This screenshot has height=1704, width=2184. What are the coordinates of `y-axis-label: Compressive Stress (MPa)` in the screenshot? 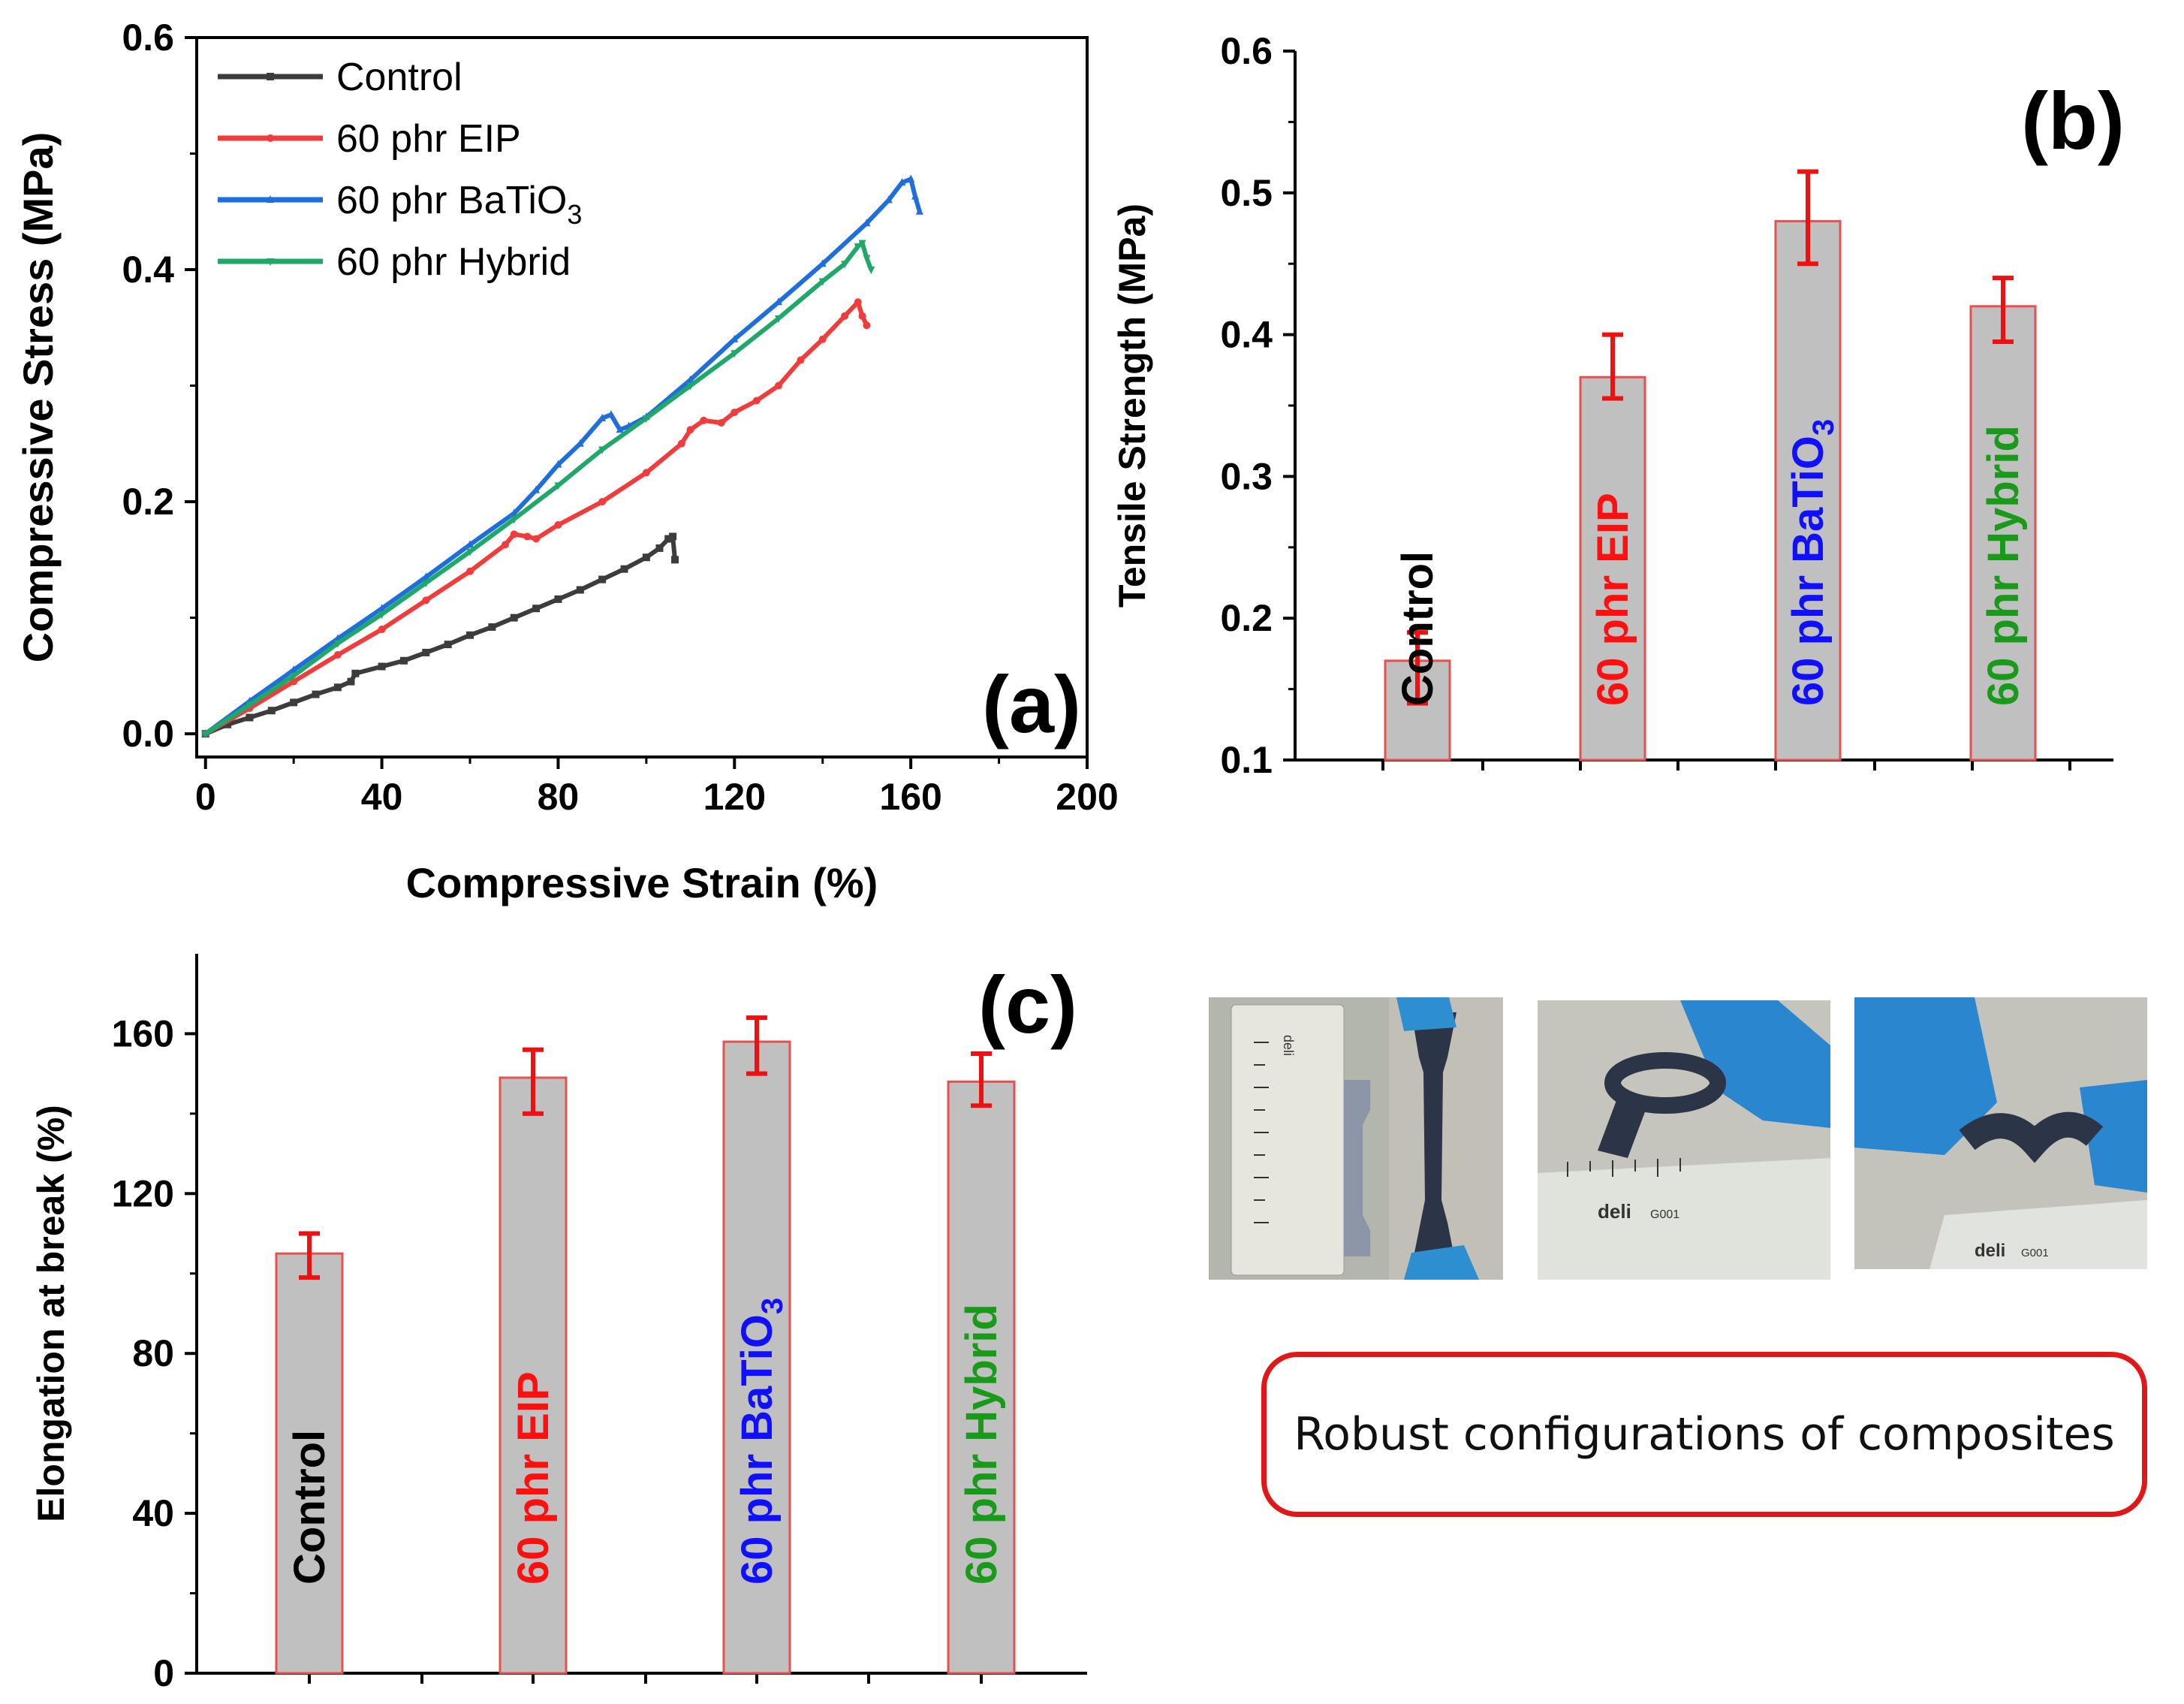 It's located at (38, 398).